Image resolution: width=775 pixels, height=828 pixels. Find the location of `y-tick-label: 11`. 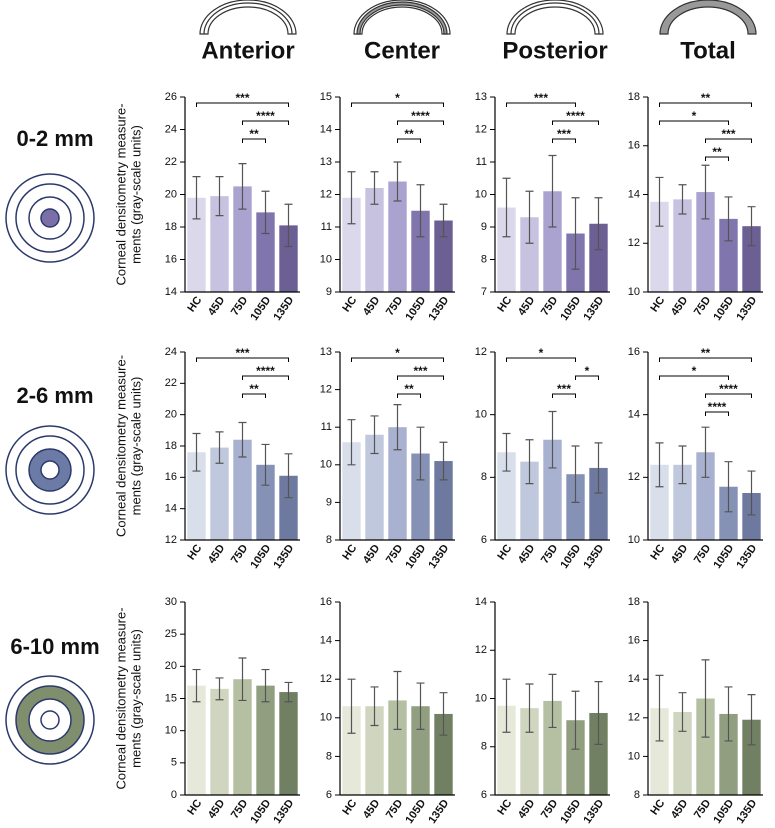

y-tick-label: 11 is located at coordinates (326, 227).